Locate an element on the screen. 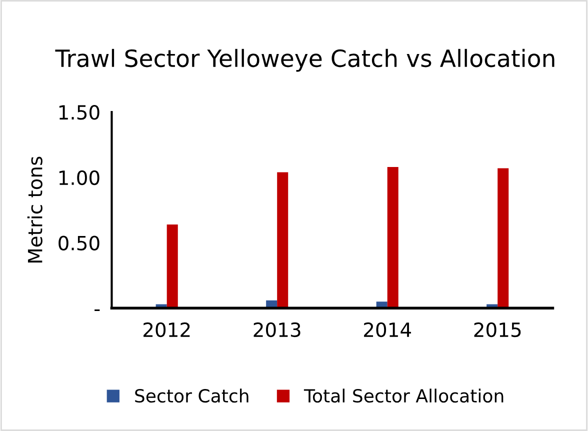 This screenshot has width=588, height=431. x-tick-label: 2015 is located at coordinates (497, 330).